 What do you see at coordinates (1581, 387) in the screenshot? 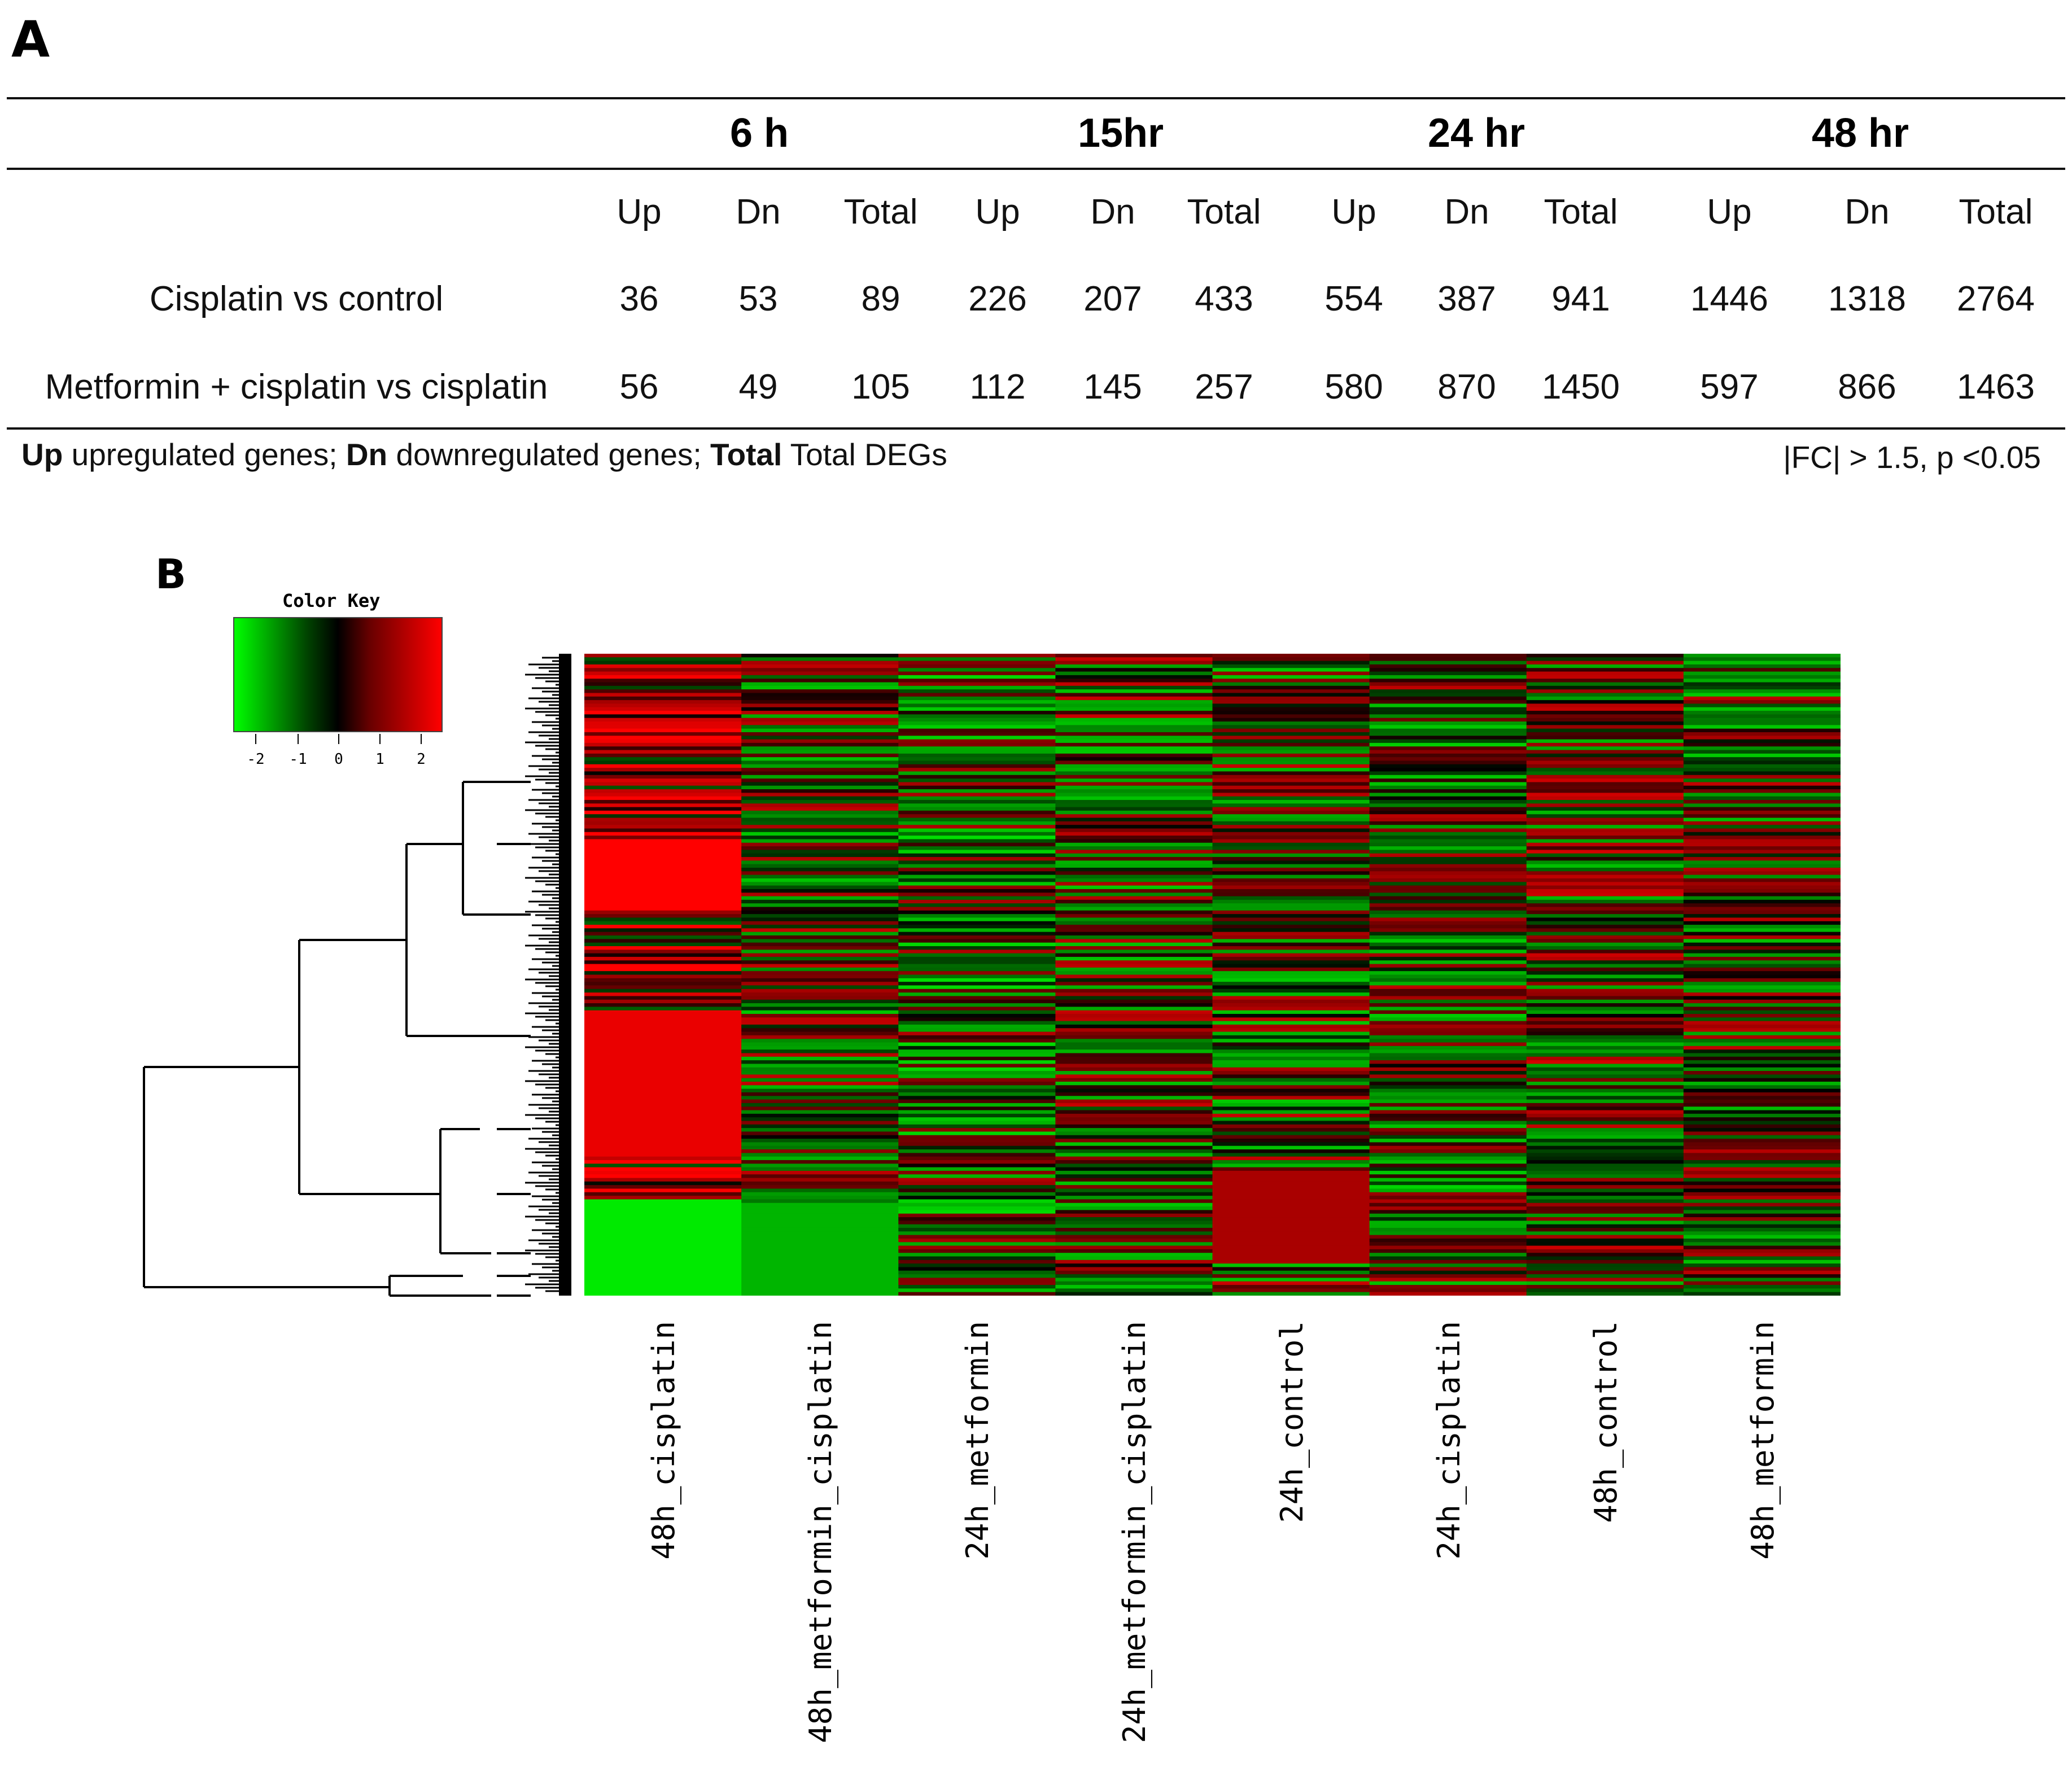
I see `table-cell: 1450` at bounding box center [1581, 387].